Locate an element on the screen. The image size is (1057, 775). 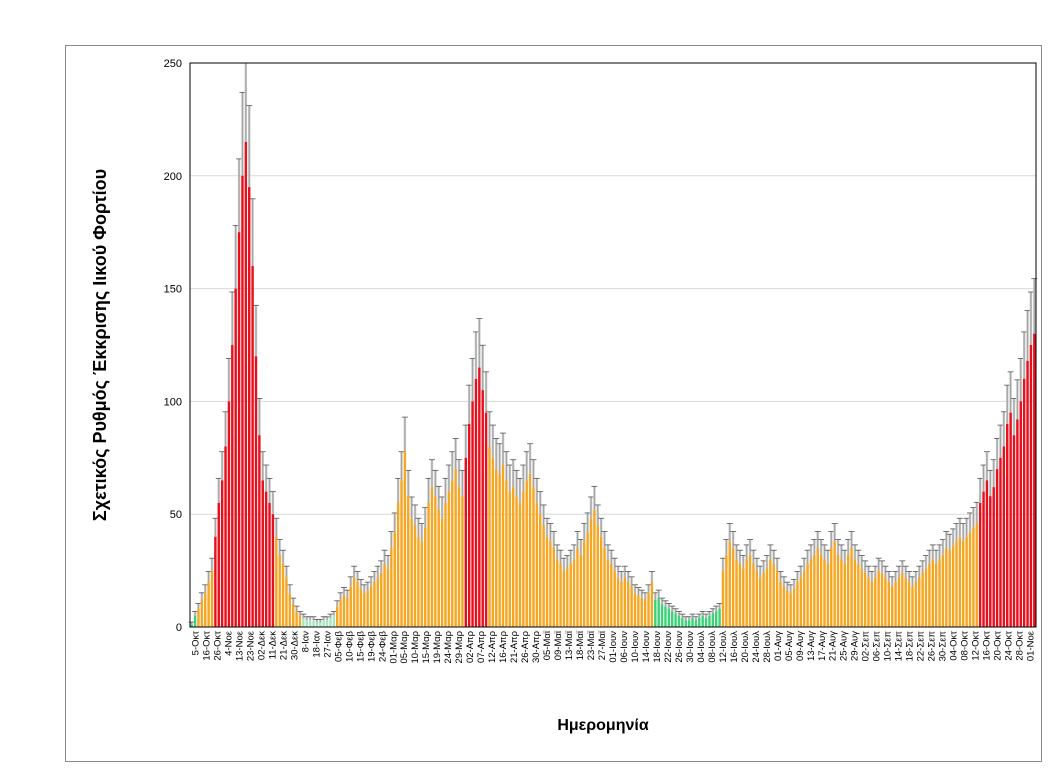
x-tick-label: 20-Οκτ is located at coordinates (998, 646).